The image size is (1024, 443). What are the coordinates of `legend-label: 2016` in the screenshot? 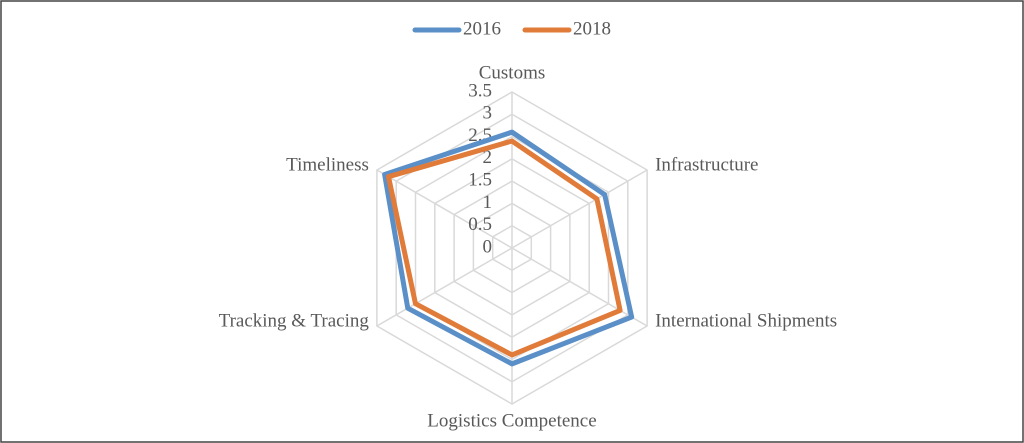 It's located at (482, 28).